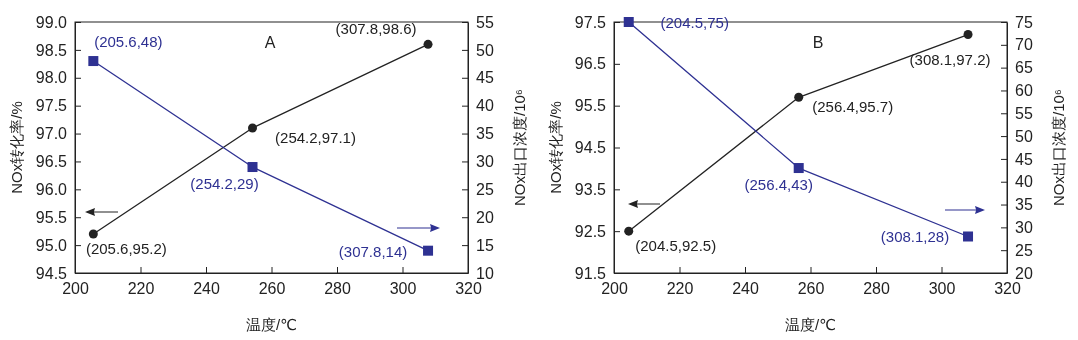  Describe the element at coordinates (126, 248) in the screenshot. I see `data-label: (205.6,95.2)` at that location.